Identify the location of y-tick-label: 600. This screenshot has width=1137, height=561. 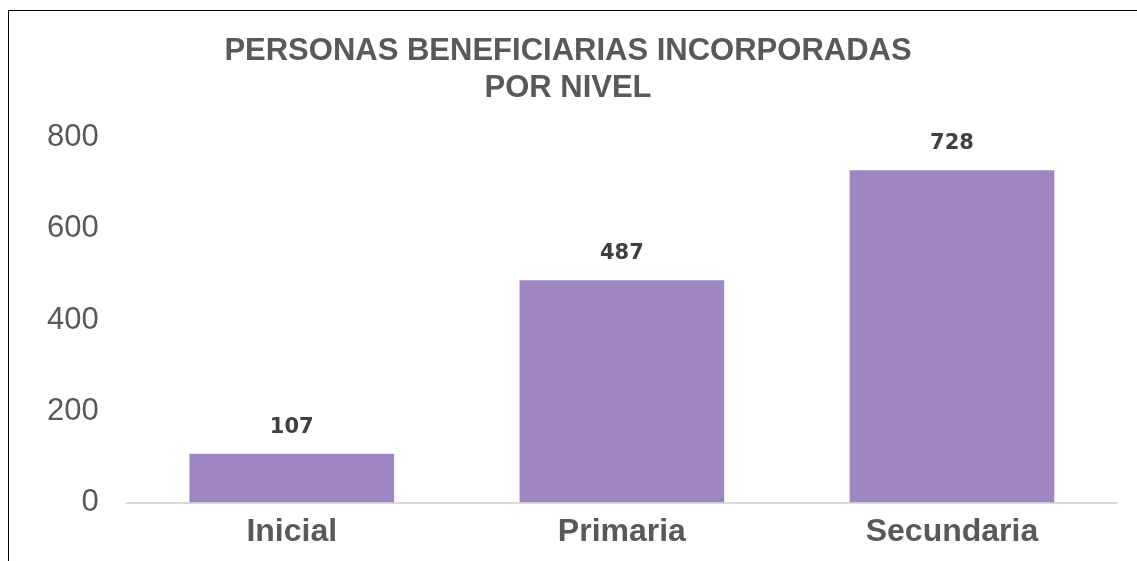
(72, 227).